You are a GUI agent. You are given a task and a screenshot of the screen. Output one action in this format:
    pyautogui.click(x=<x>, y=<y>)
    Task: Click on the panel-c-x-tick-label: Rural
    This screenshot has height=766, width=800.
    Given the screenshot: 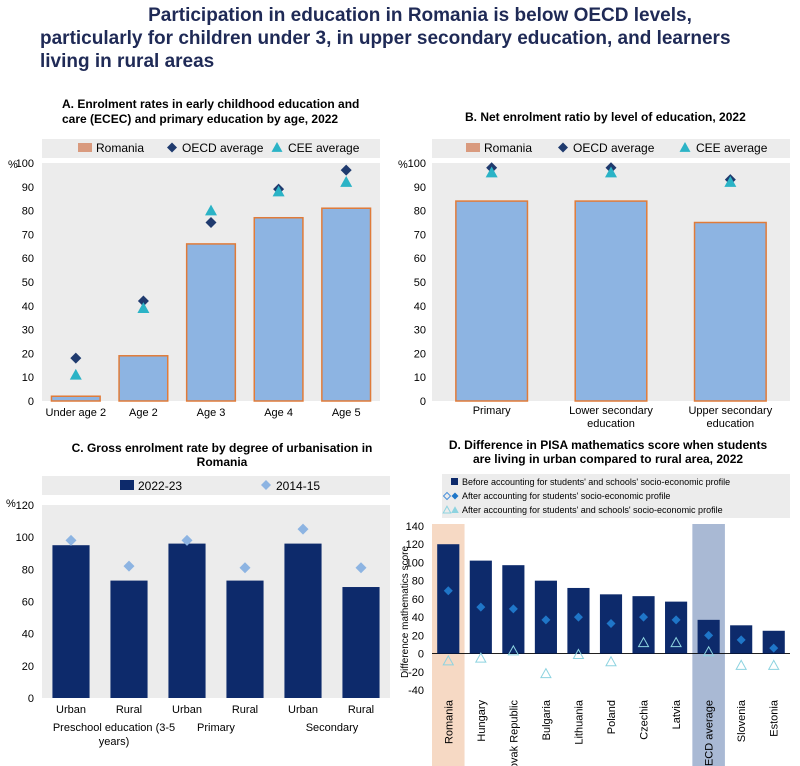 What is the action you would take?
    pyautogui.click(x=245, y=710)
    